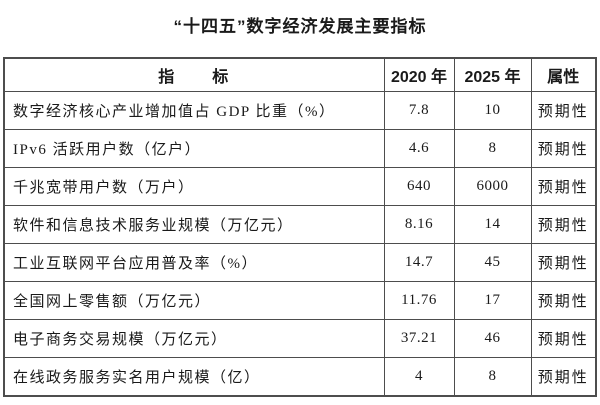 This screenshot has width=600, height=405. Describe the element at coordinates (492, 110) in the screenshot. I see `value-2025: 10` at that location.